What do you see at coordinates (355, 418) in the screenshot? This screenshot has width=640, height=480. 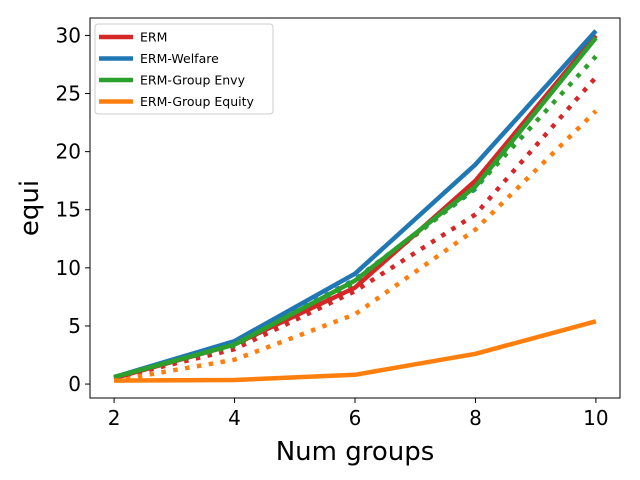 I see `x-tick-label: 6` at bounding box center [355, 418].